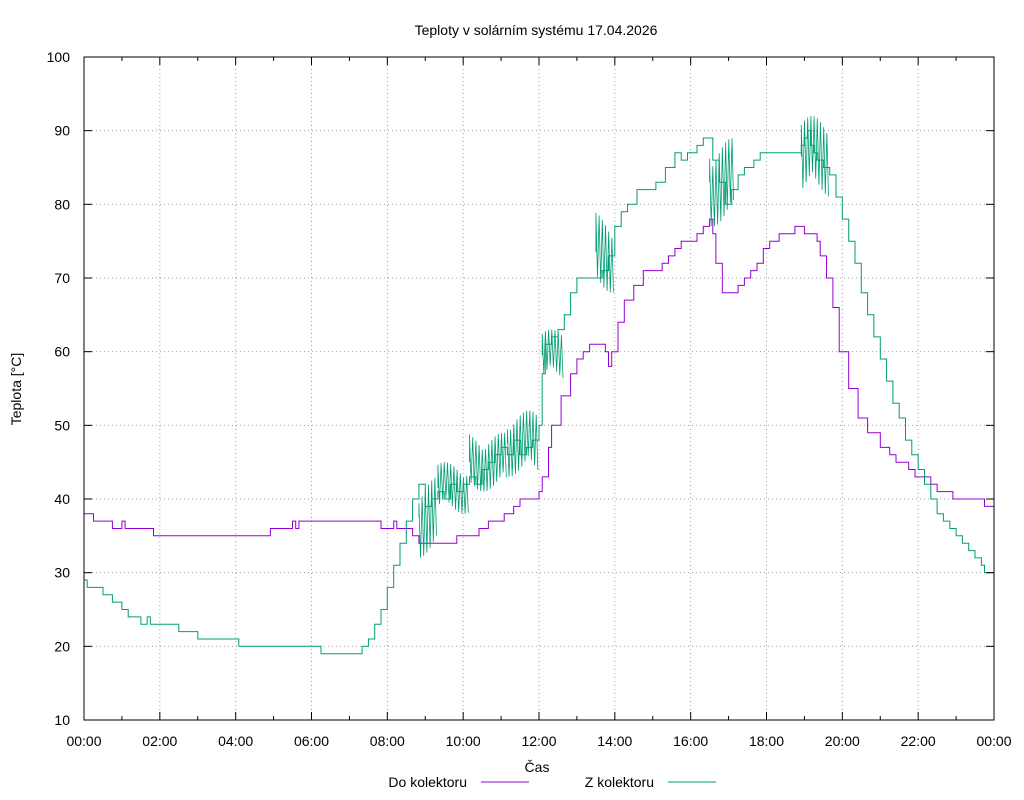 The height and width of the screenshot is (800, 1024). I want to click on y-tick-label: 80, so click(62, 204).